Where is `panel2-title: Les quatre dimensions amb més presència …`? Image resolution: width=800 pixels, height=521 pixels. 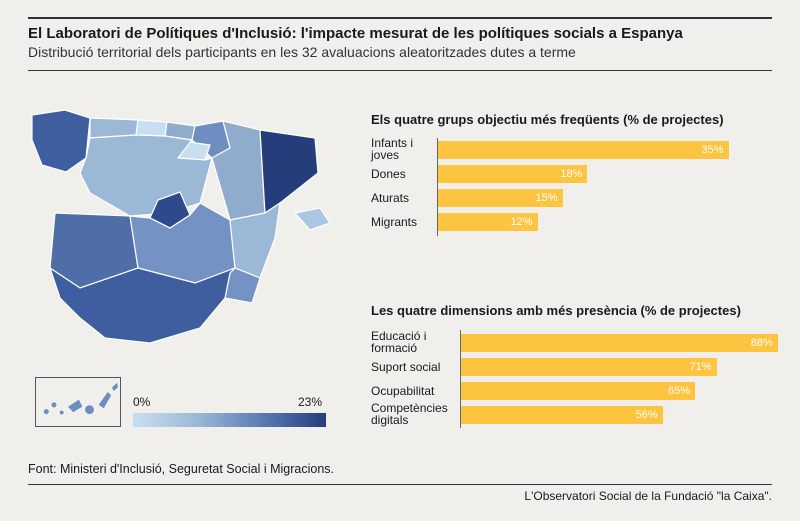
panel2-title: Les quatre dimensions amb més presència … is located at coordinates (556, 310).